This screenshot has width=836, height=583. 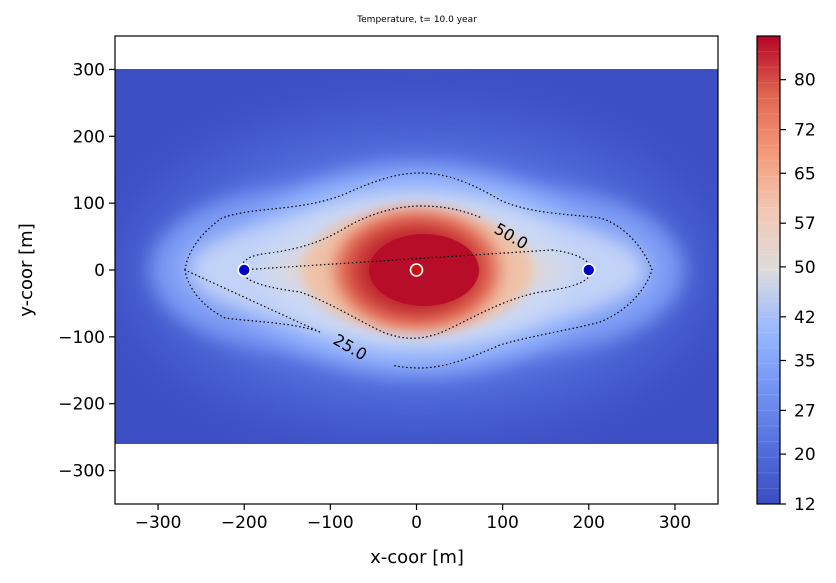 What do you see at coordinates (589, 523) in the screenshot?
I see `x-tick-label: 200` at bounding box center [589, 523].